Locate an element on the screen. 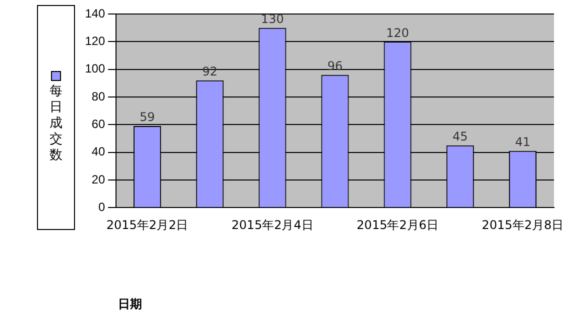 This screenshot has width=576, height=316. x-tick-label: 2015年2月2日 is located at coordinates (147, 225).